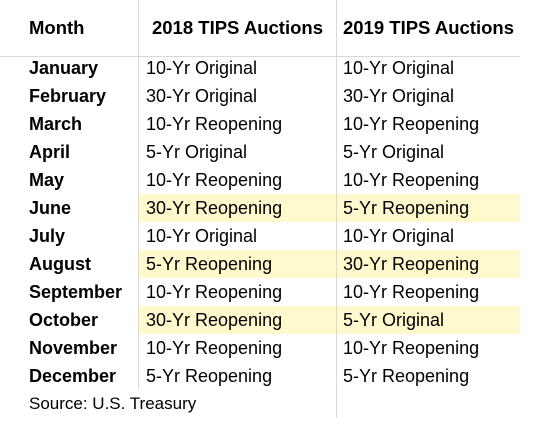 The height and width of the screenshot is (430, 539). I want to click on month-cell: December, so click(73, 375).